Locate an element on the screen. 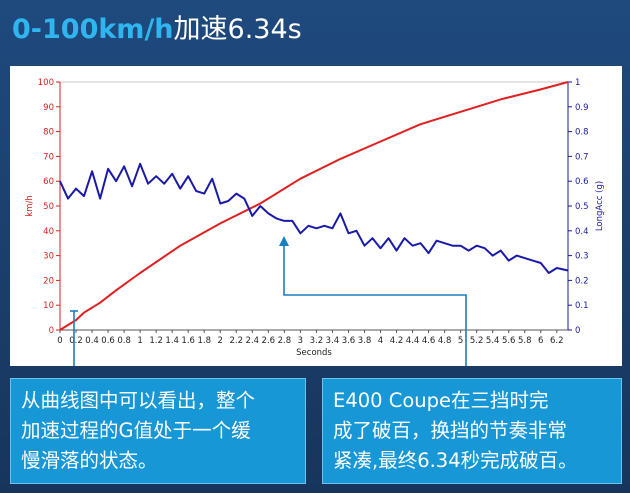 The width and height of the screenshot is (630, 493). right-tick-label: 0.7 is located at coordinates (582, 157).